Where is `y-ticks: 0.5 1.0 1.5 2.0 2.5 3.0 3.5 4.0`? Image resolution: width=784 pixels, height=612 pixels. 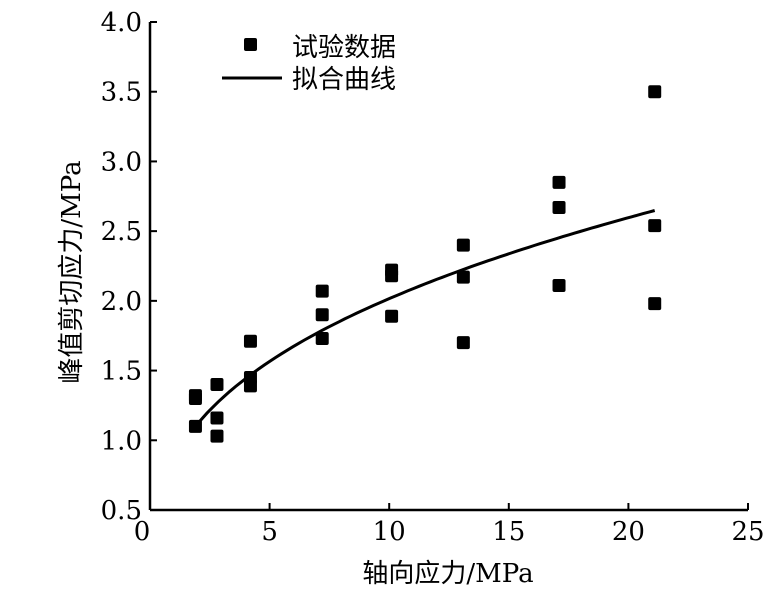 y-ticks: 0.5 1.0 1.5 2.0 2.5 3.0 3.5 4.0 is located at coordinates (129, 267).